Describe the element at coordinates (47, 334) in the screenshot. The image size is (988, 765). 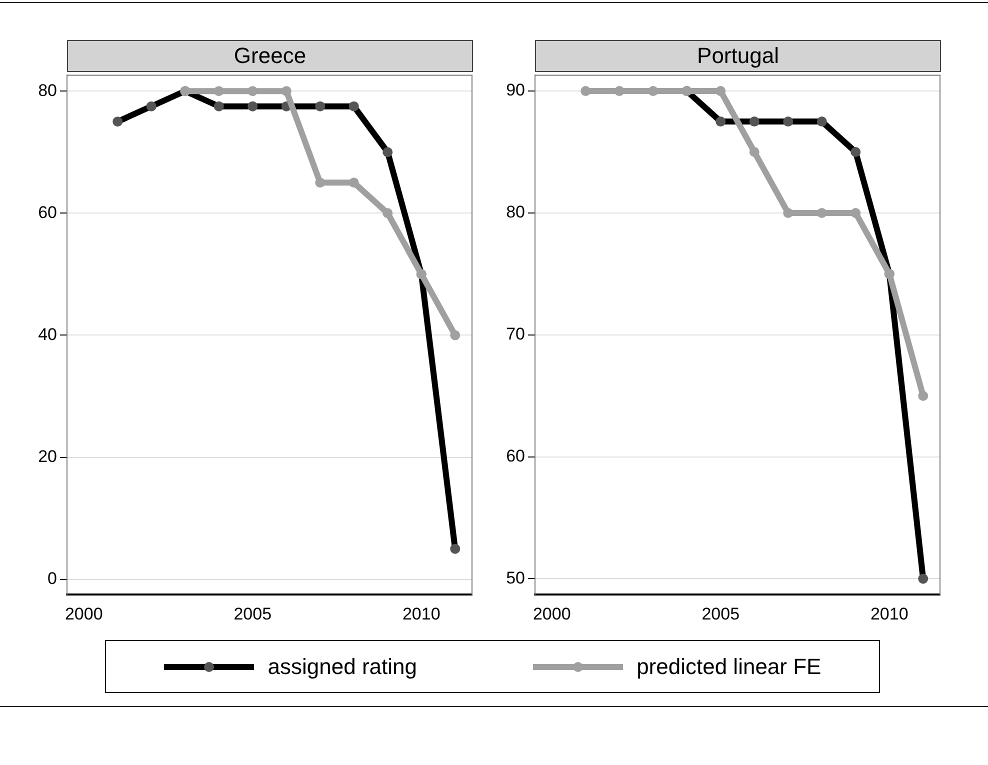
I see `y-tick-label: 40` at that location.